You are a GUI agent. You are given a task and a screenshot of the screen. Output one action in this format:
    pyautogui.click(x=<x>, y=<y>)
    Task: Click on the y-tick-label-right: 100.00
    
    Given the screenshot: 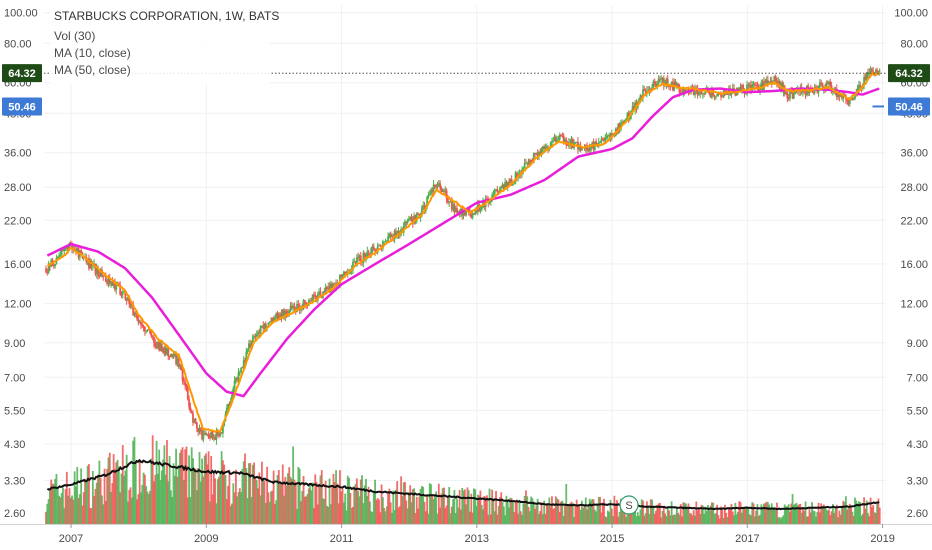 What is the action you would take?
    pyautogui.click(x=911, y=14)
    